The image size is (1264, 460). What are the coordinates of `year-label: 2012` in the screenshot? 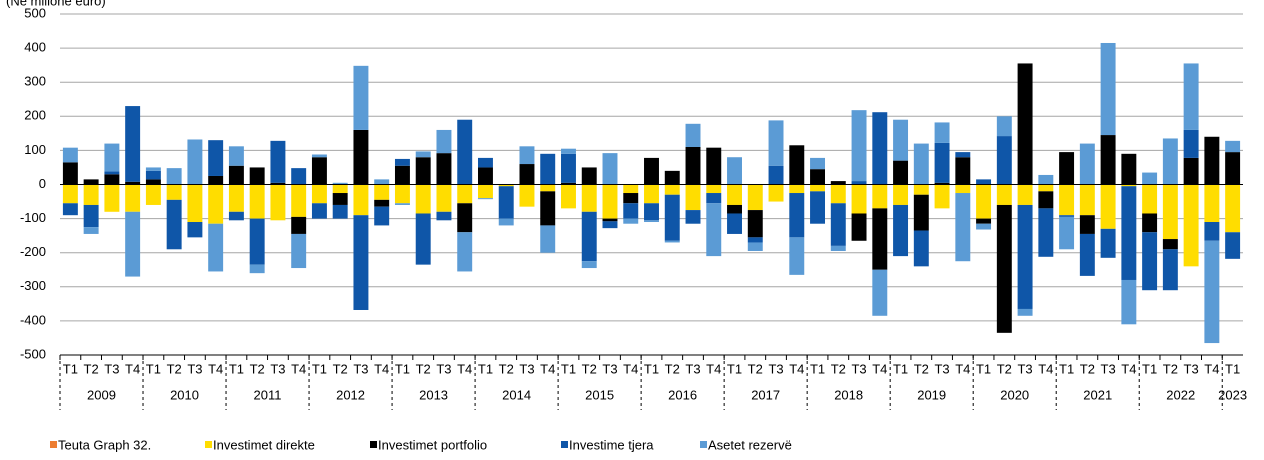 It's located at (350, 394).